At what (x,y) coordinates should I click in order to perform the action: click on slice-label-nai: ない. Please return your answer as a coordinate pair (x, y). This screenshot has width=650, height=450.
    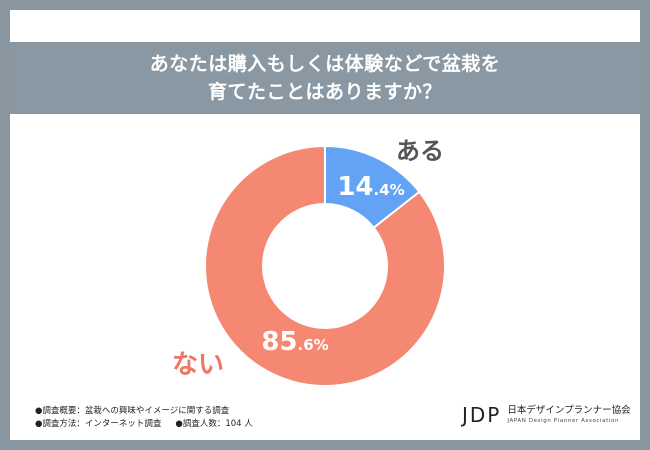
    Looking at the image, I should click on (198, 365).